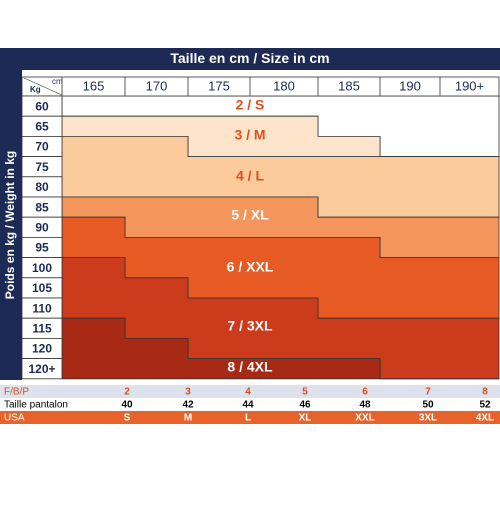  Describe the element at coordinates (42, 308) in the screenshot. I see `row-label: 110` at that location.